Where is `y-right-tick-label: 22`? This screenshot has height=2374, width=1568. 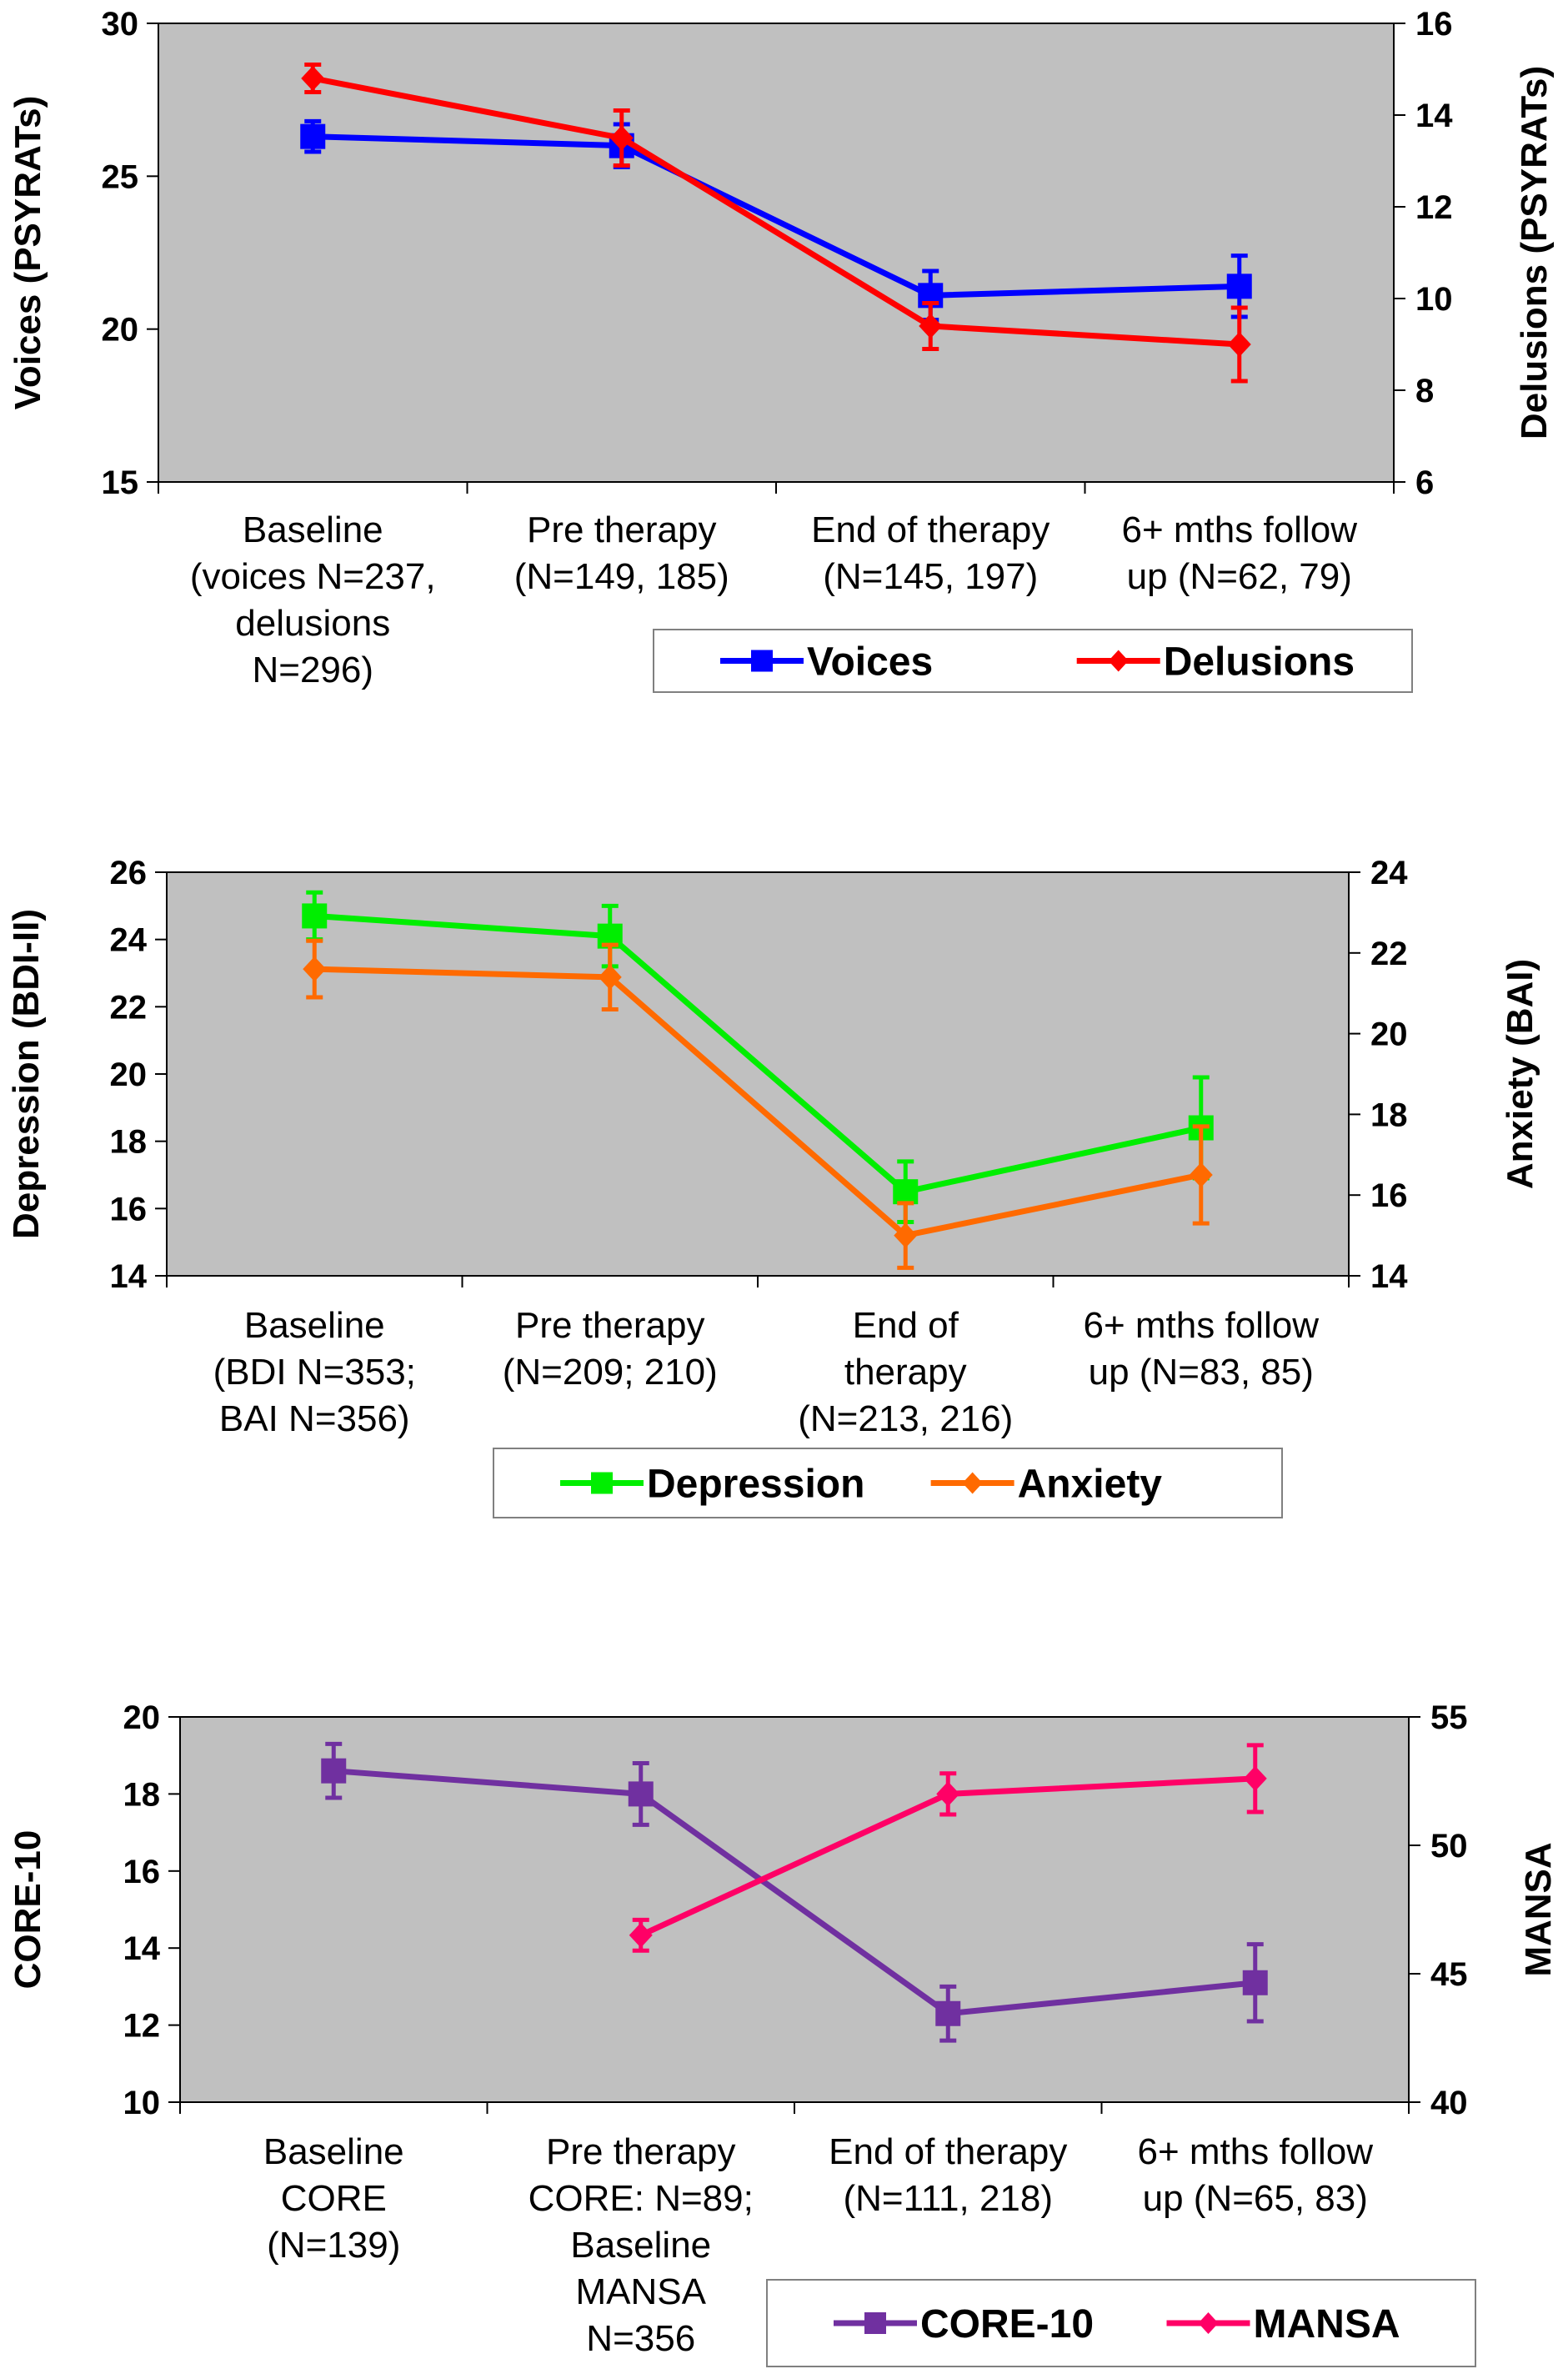
y-right-tick-label: 22 is located at coordinates (1389, 954).